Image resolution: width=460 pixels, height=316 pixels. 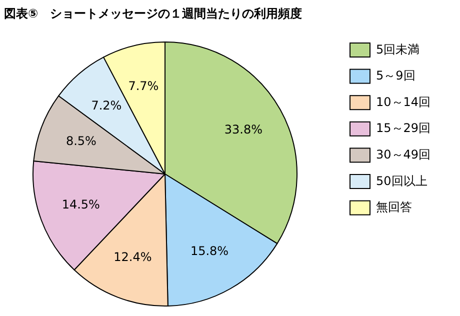 I want to click on legend-label: 30～49回, so click(x=403, y=154).